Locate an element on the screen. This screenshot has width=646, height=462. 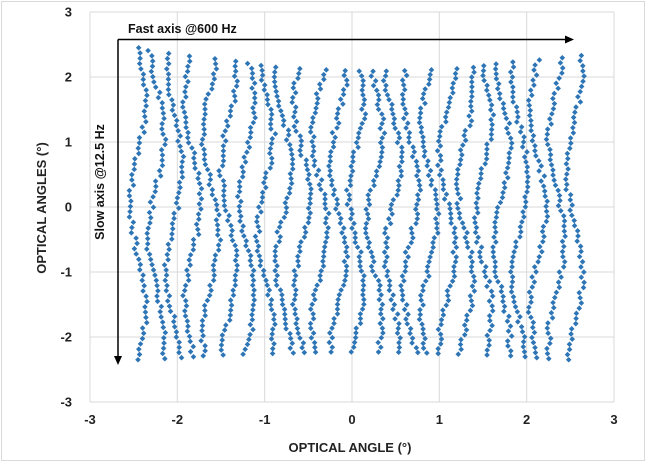
slow-axis-label: Slow axis @12.5 Hz is located at coordinates (100, 182).